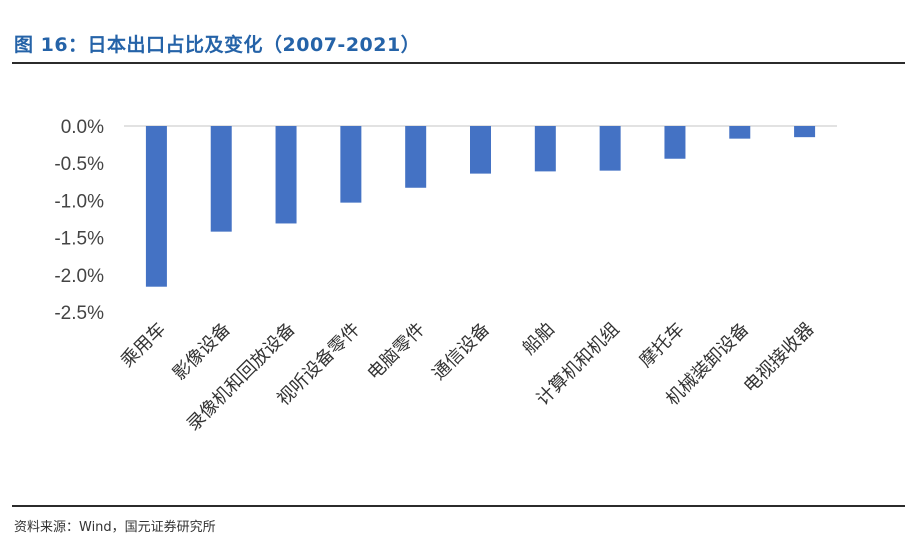 This screenshot has width=917, height=546. Describe the element at coordinates (79, 313) in the screenshot. I see `y-tick-label: -2.5%` at that location.